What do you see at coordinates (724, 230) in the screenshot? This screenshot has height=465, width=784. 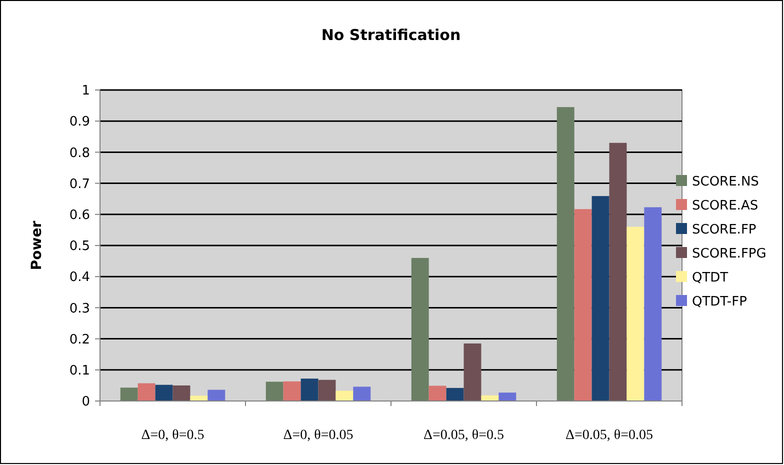 I see `legend-label: SCORE.FP` at bounding box center [724, 230].